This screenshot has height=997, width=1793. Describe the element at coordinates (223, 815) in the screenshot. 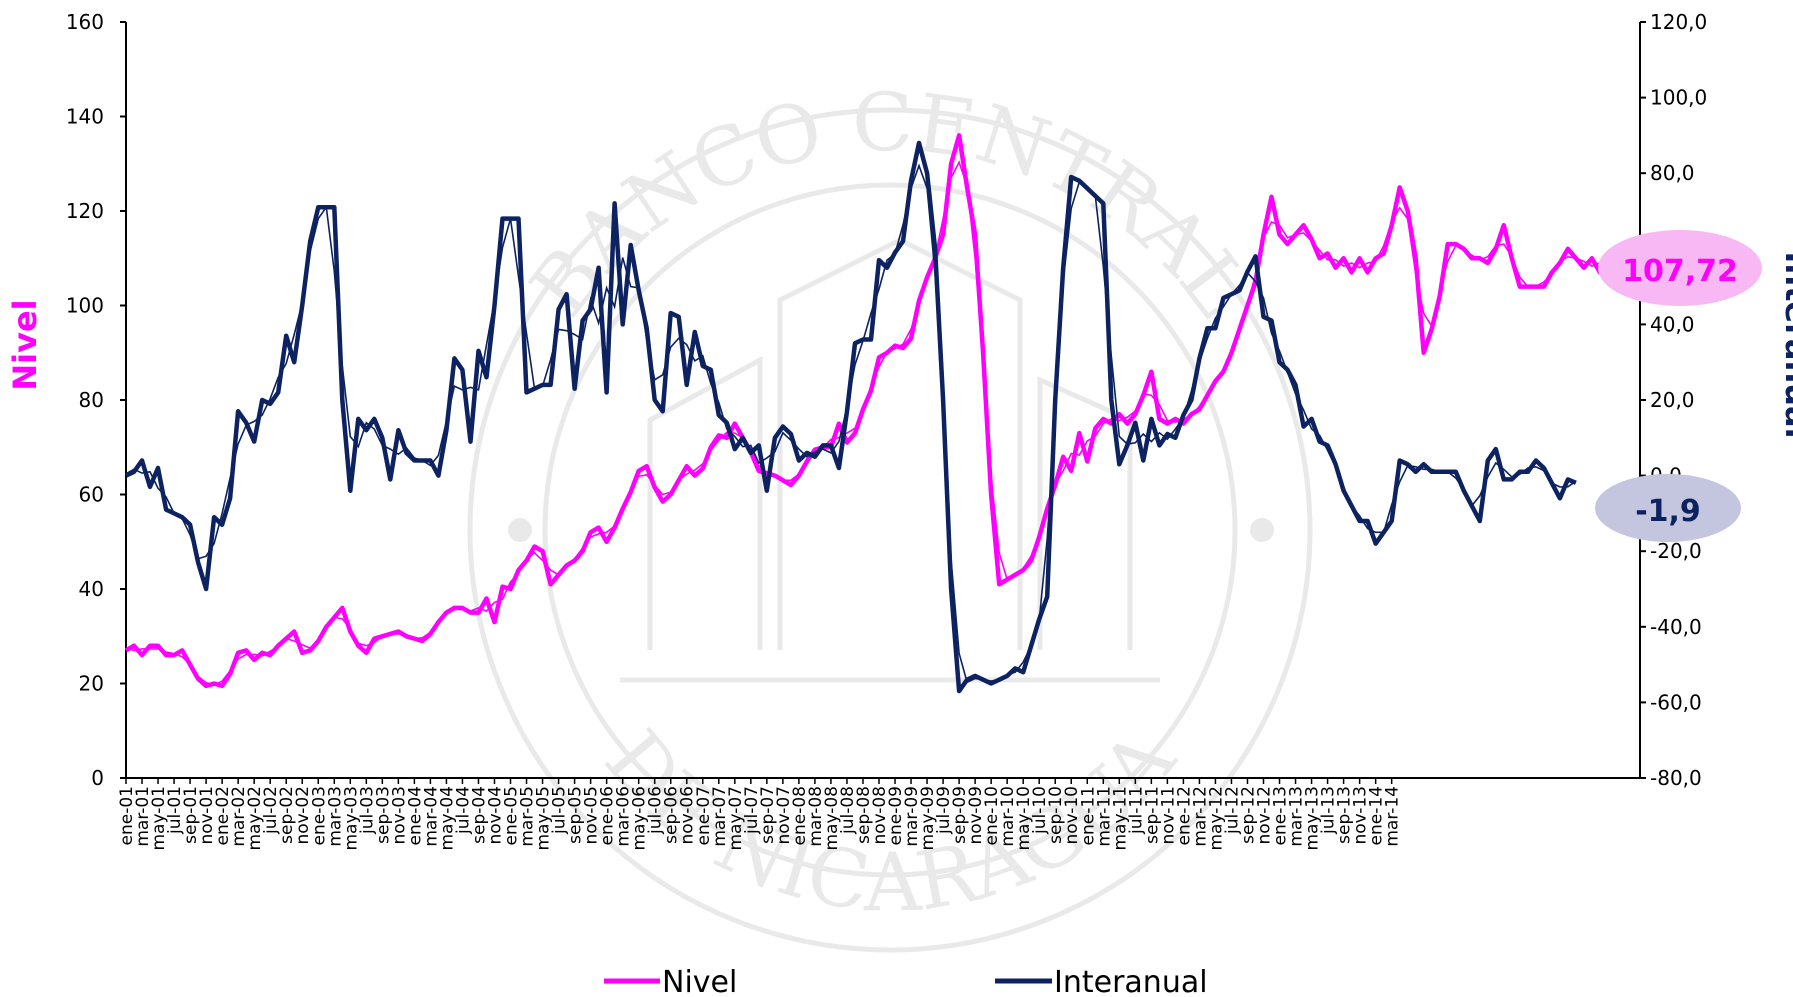

I see `x-tick-label: ene-02` at that location.